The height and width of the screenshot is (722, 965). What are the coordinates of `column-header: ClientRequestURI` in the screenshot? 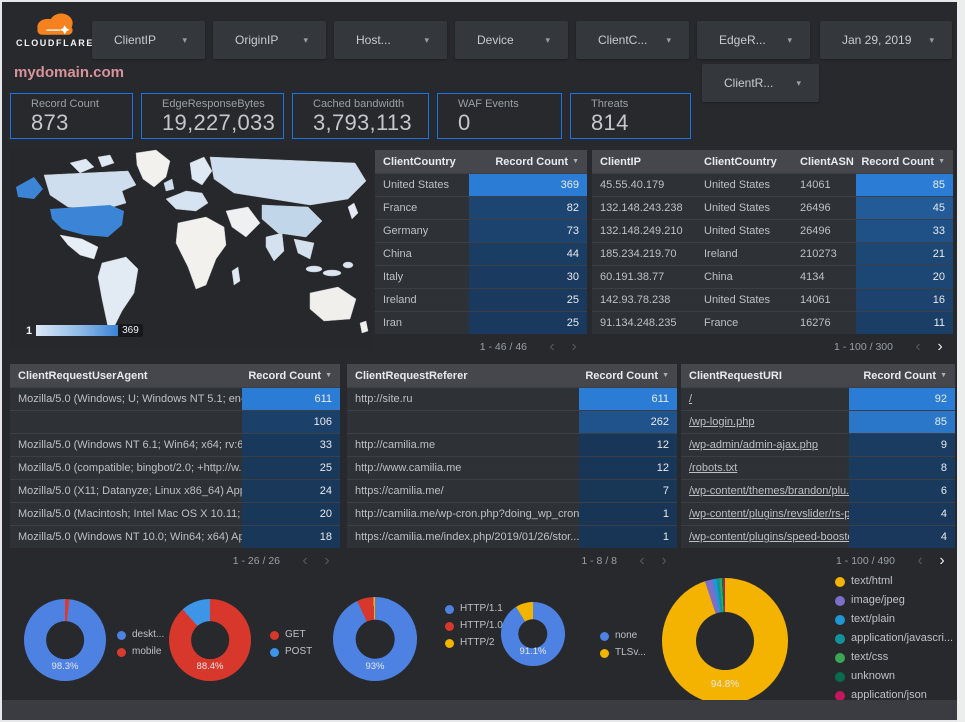 It's located at (765, 376).